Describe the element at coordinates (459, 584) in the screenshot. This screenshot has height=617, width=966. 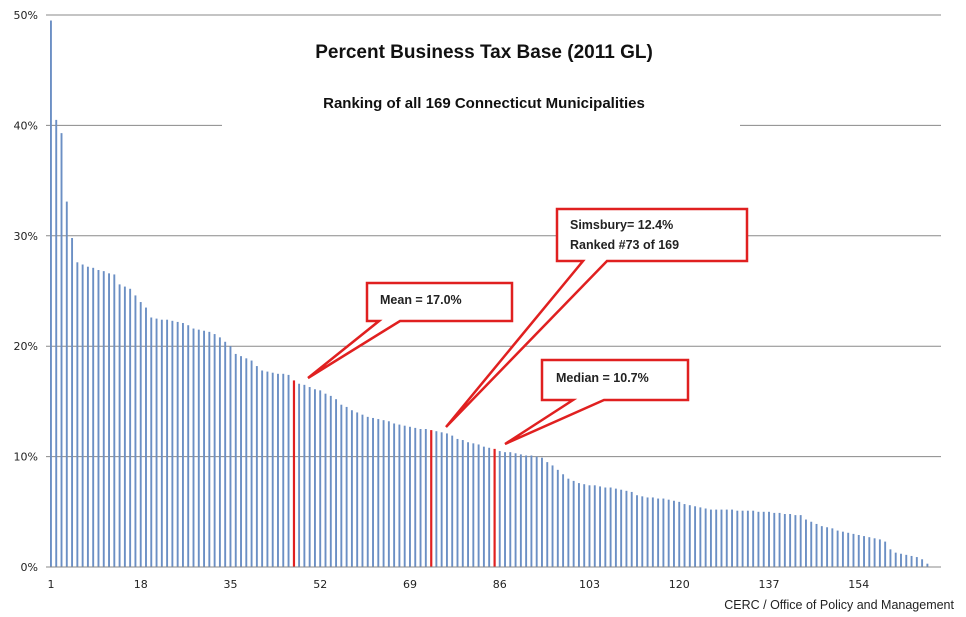
I see `x-tick-labels: 1 18 35 52 69 86 103 120 137 154` at that location.